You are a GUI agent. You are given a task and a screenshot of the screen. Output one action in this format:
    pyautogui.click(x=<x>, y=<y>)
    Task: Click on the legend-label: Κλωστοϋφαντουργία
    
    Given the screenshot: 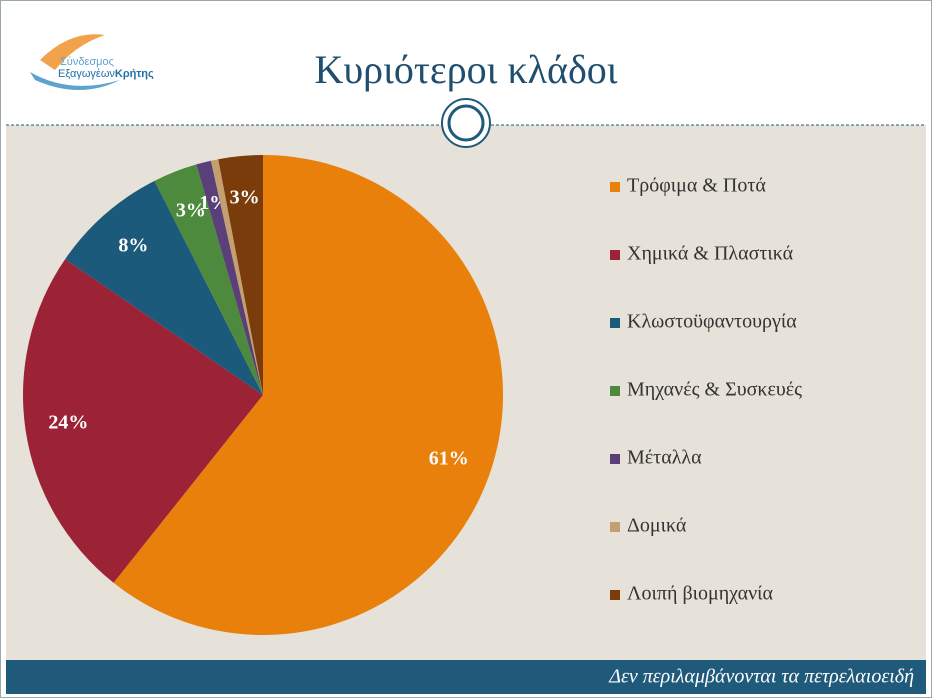 What is the action you would take?
    pyautogui.click(x=712, y=322)
    